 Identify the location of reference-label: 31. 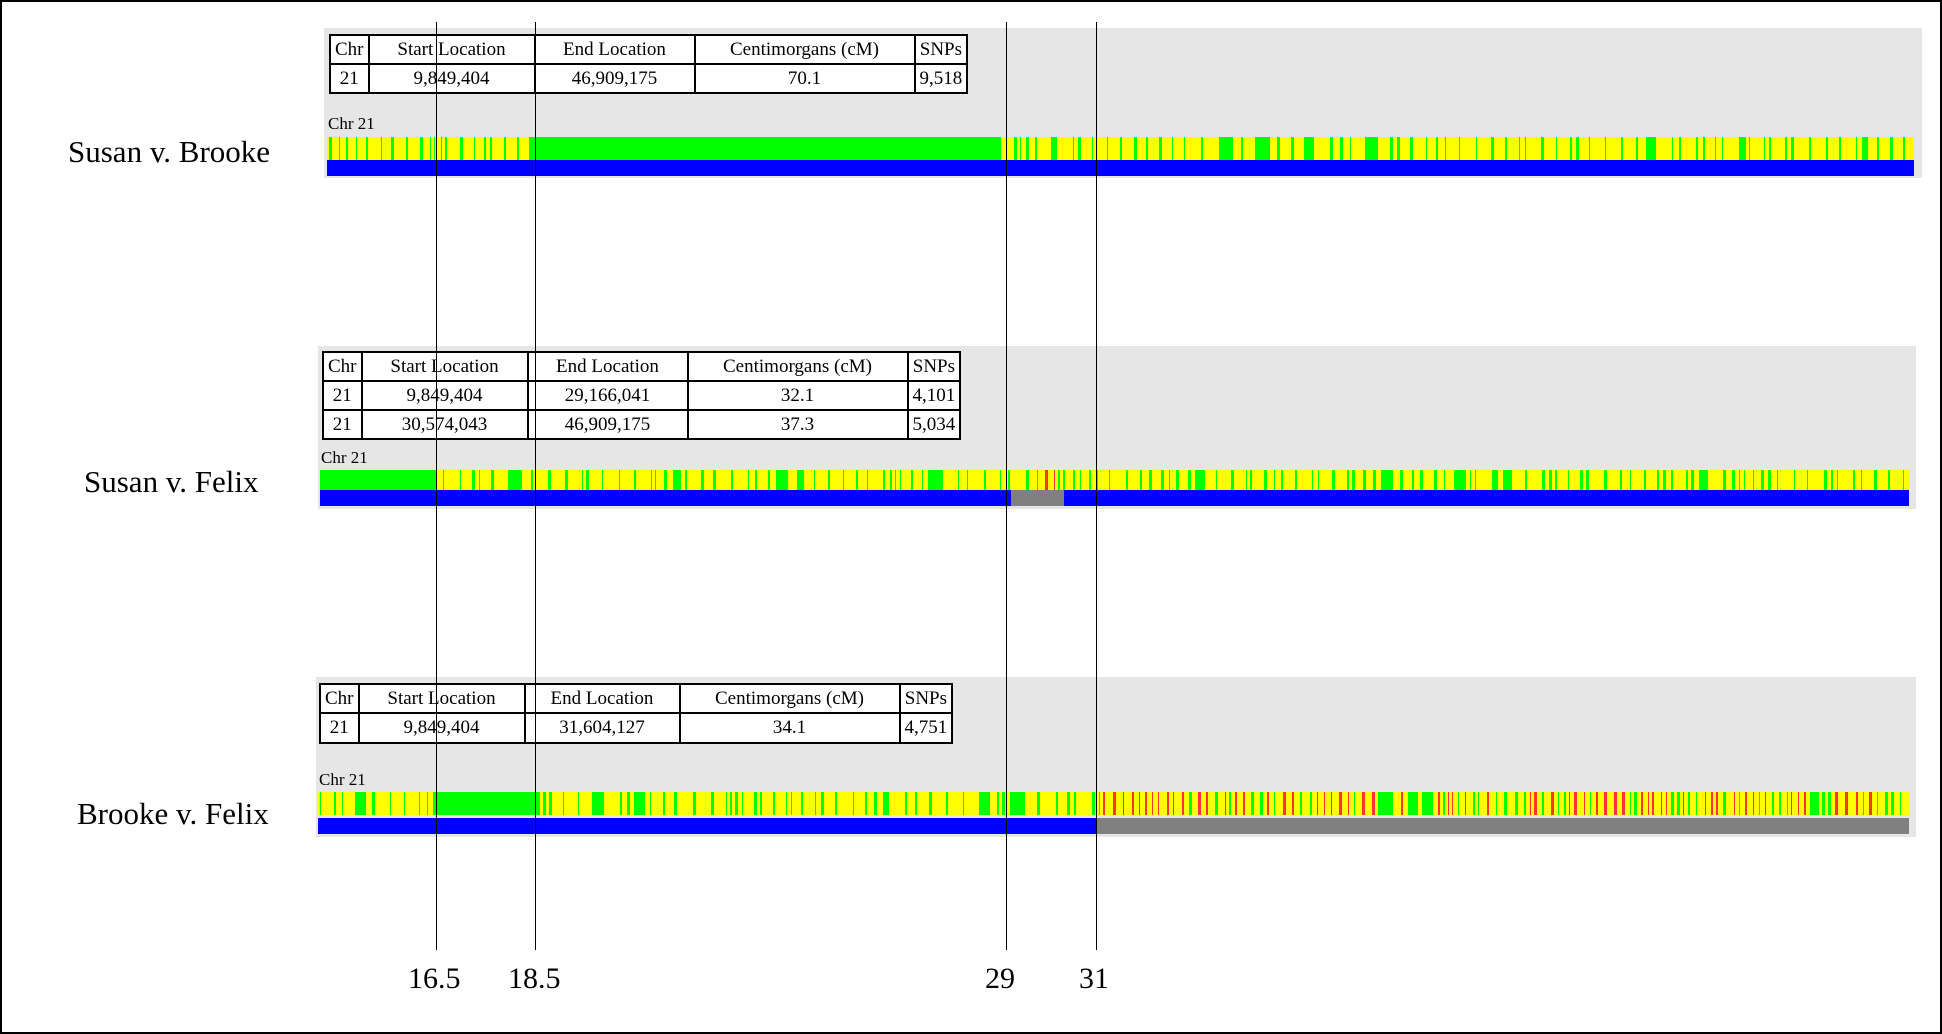
(1094, 978).